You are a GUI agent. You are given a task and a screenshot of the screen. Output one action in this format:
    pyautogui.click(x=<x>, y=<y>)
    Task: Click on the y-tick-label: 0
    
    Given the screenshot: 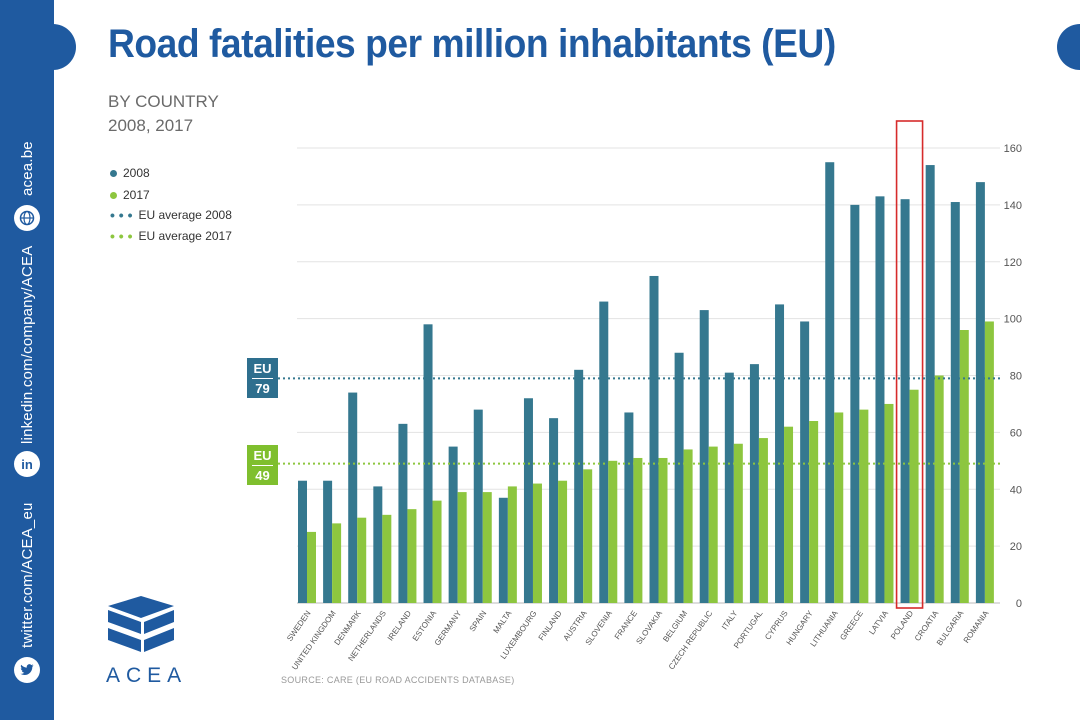 What is the action you would take?
    pyautogui.click(x=1019, y=604)
    